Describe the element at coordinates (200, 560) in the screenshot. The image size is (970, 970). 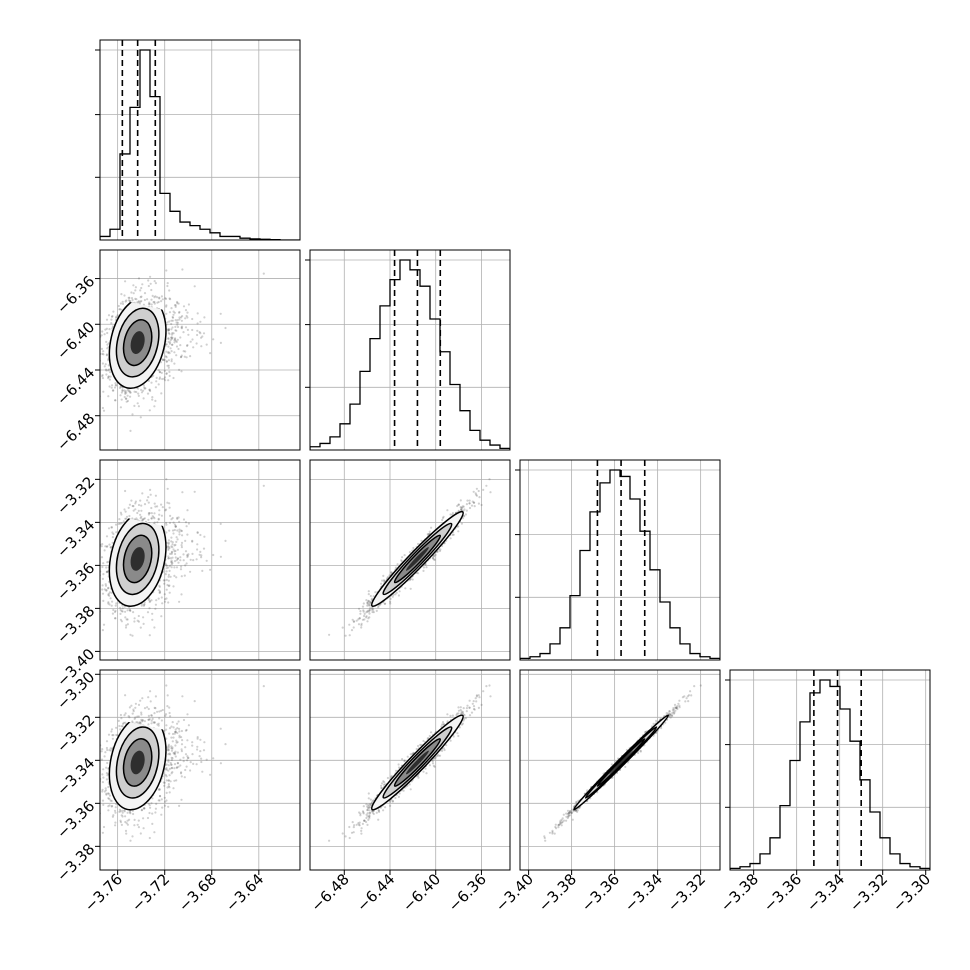
I see `panel-frame` at that location.